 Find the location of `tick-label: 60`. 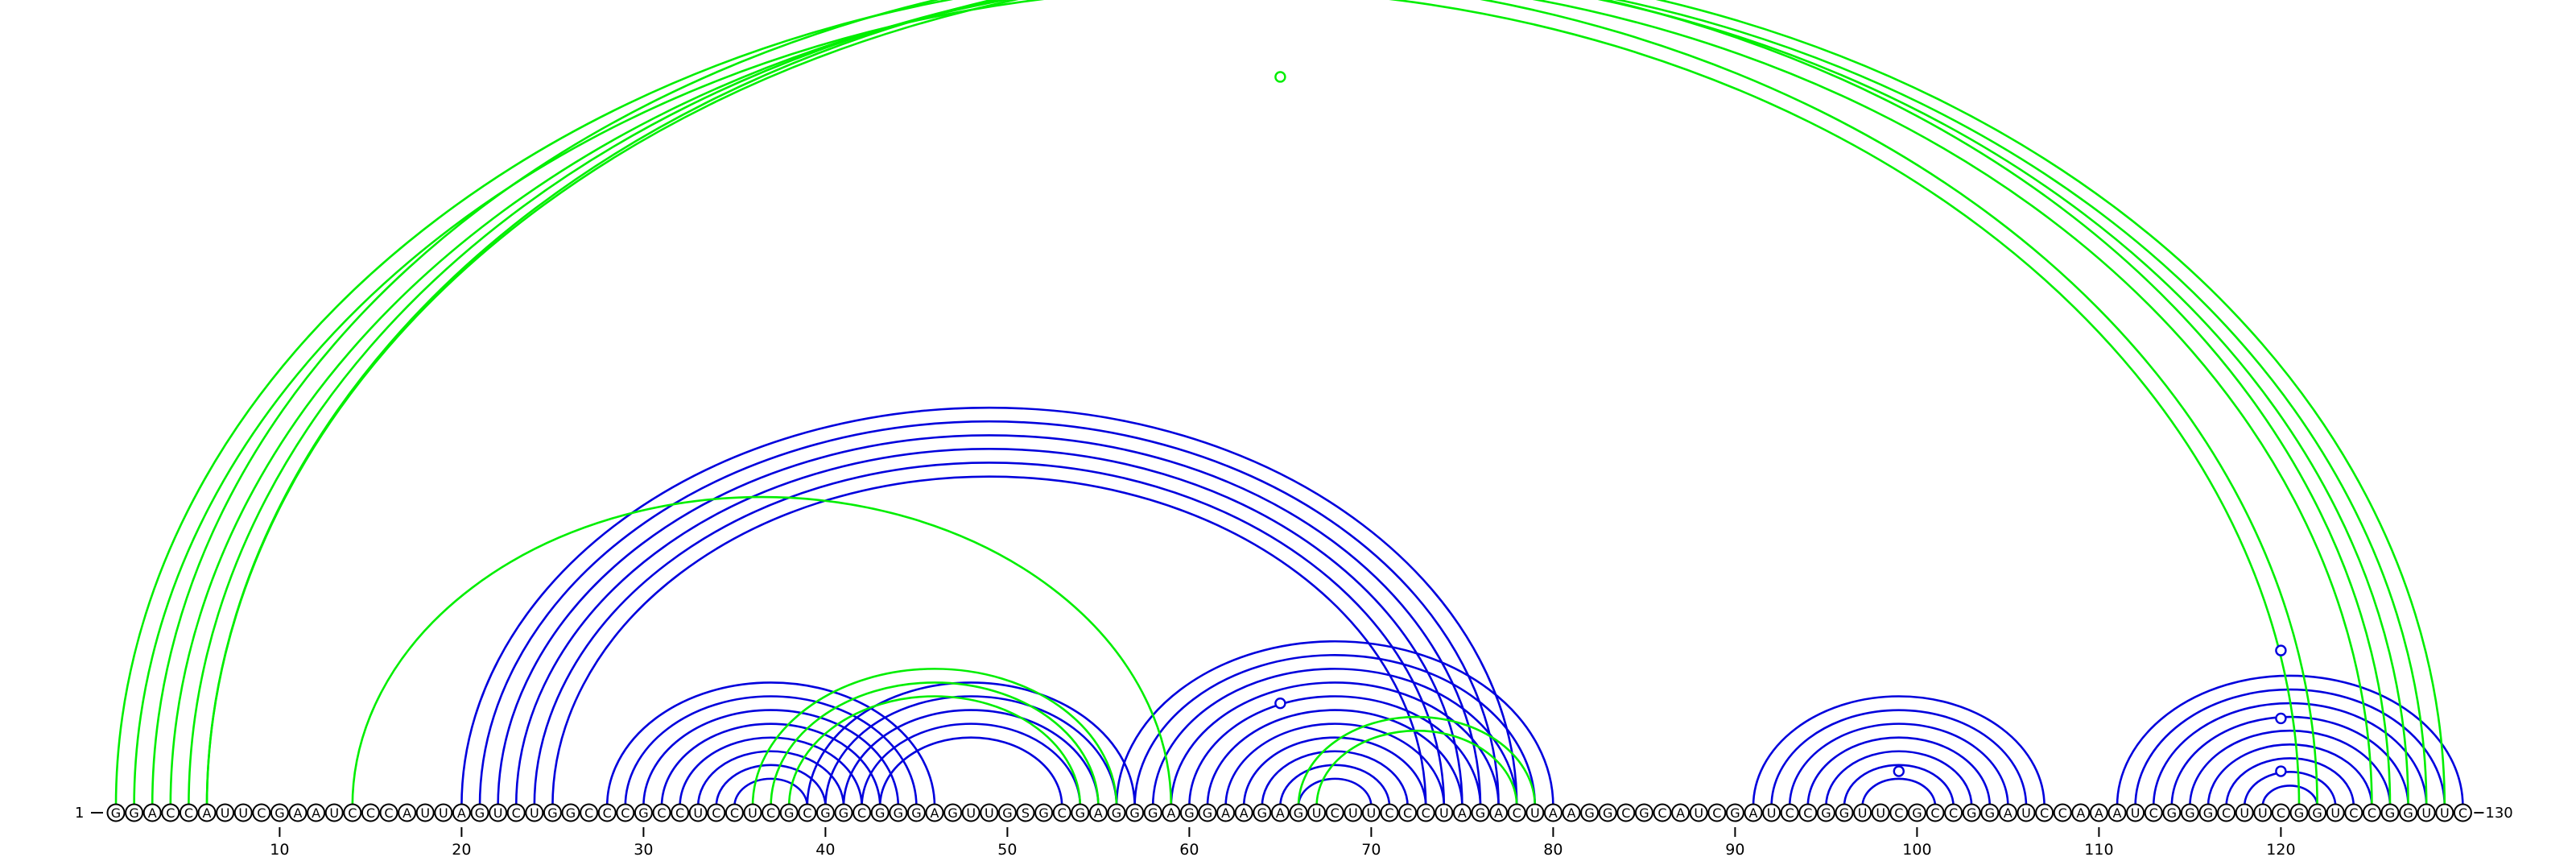

tick-label: 60 is located at coordinates (1189, 849).